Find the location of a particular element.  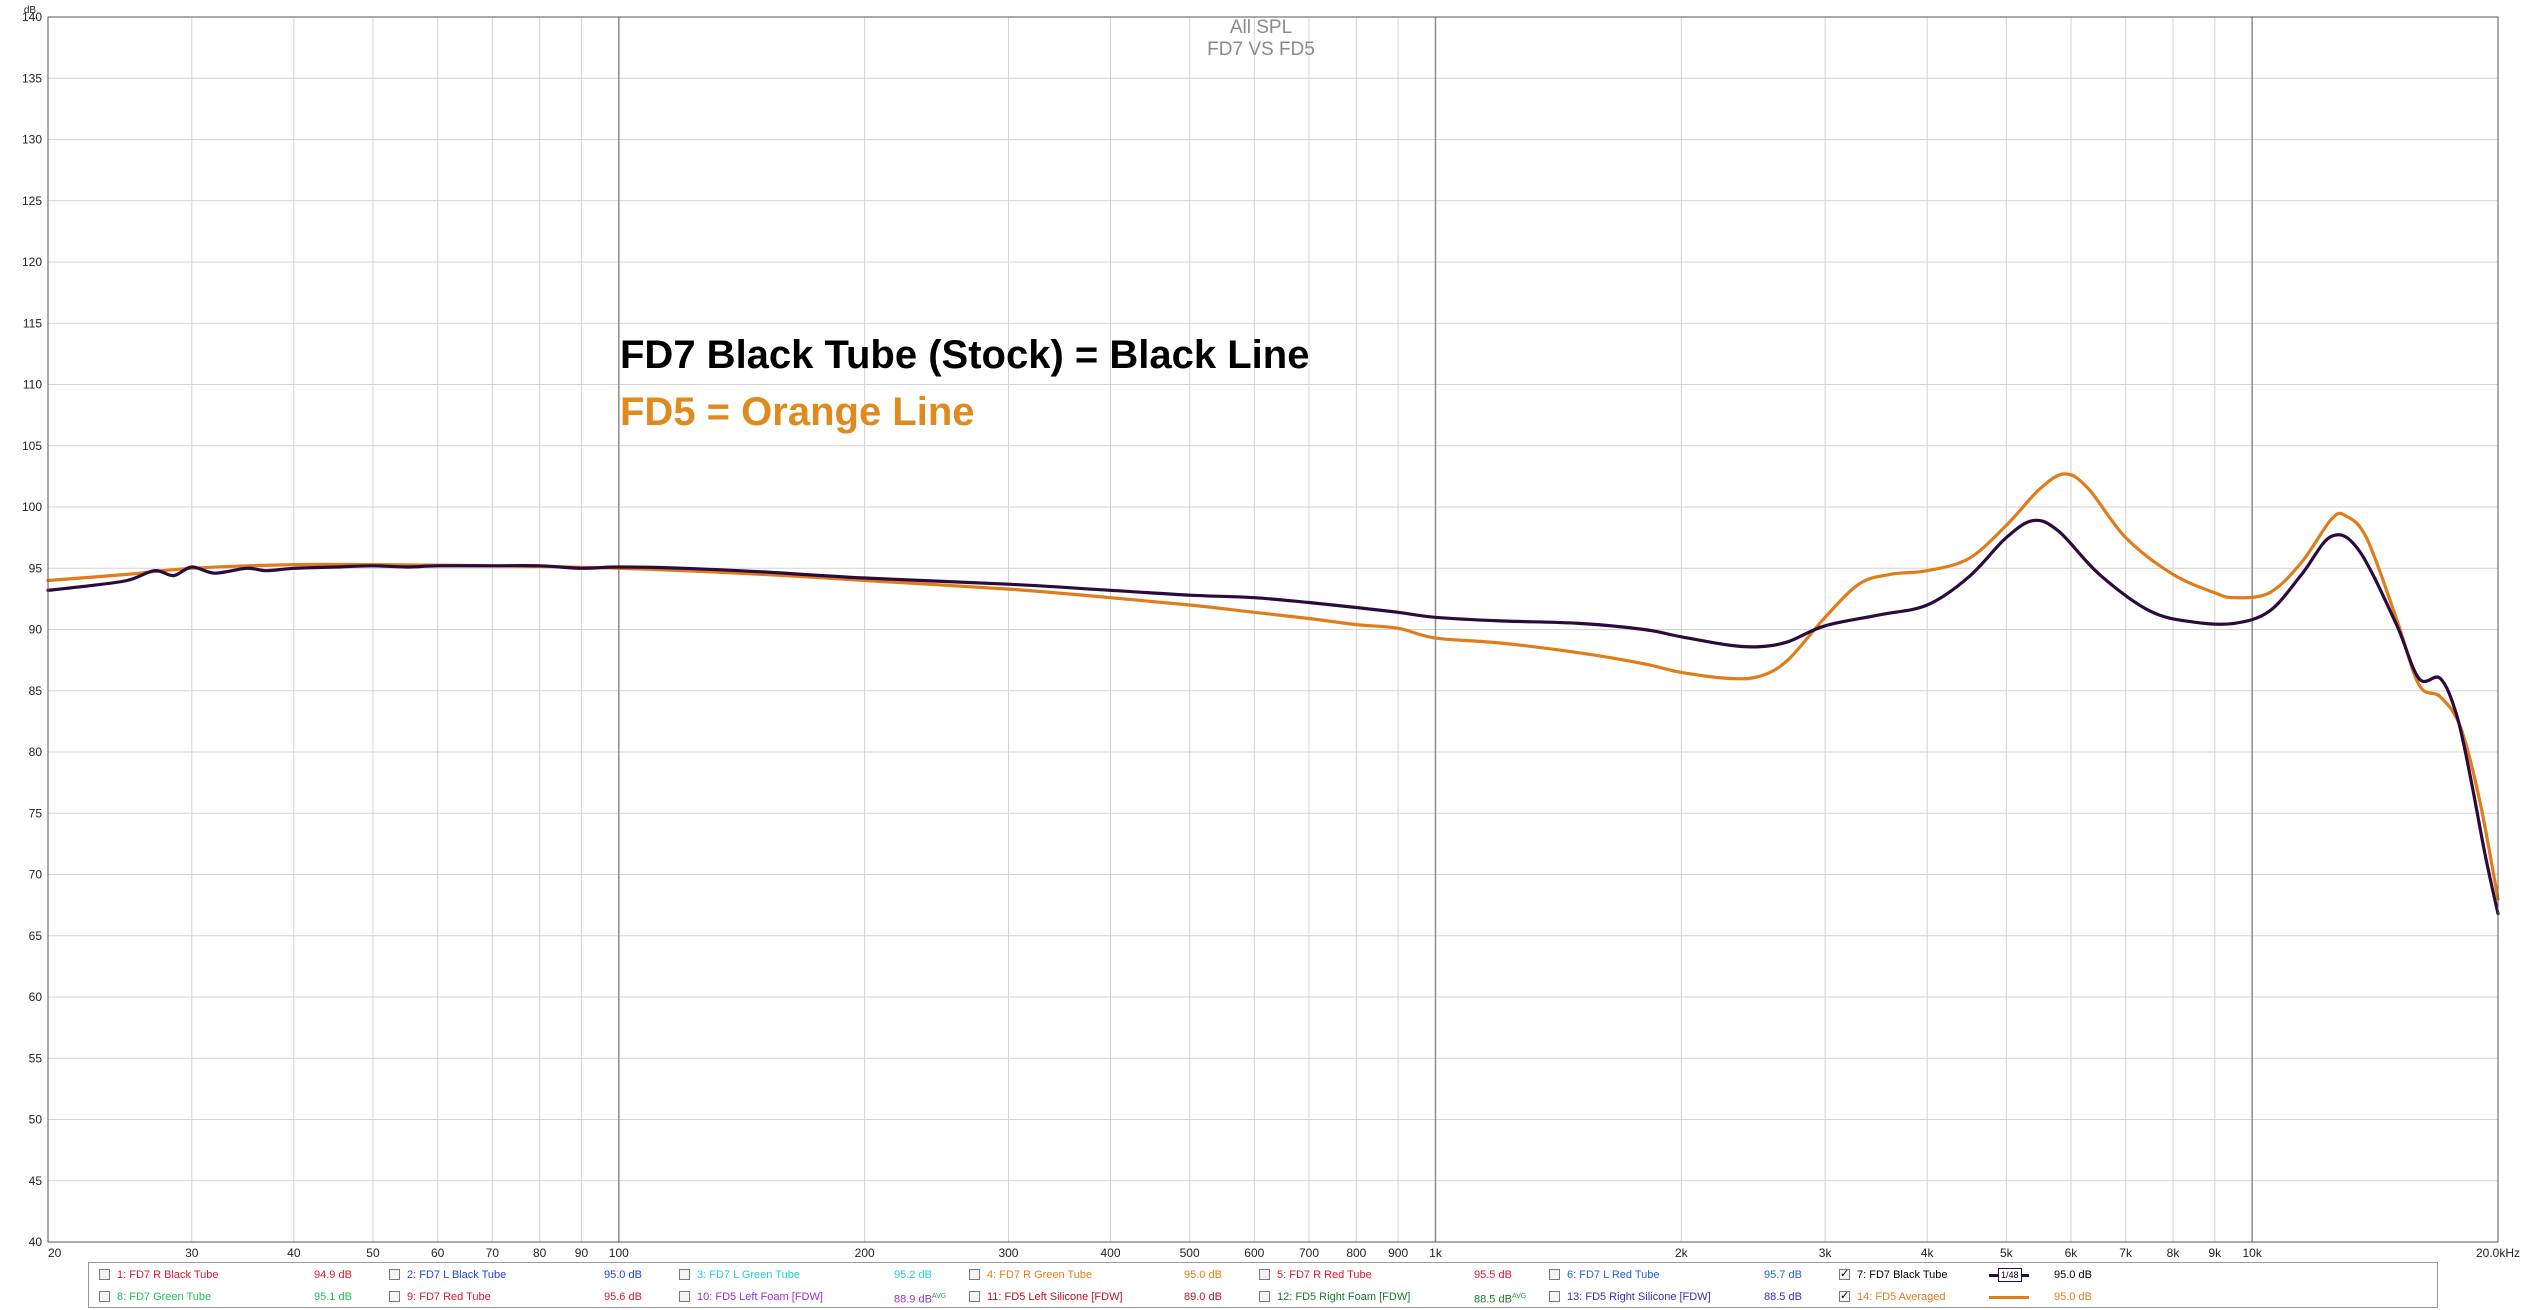

y-tick-label: 85 is located at coordinates (36, 691).